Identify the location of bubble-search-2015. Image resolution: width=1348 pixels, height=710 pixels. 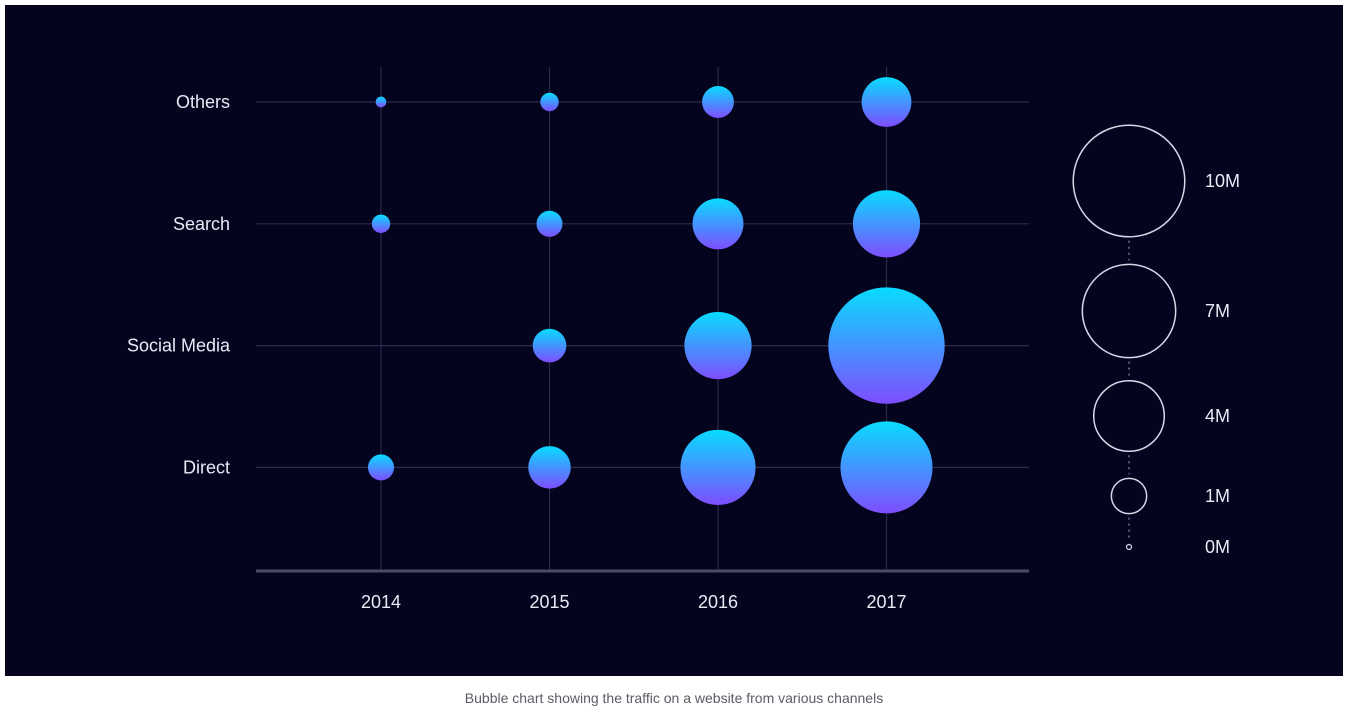
(549, 223).